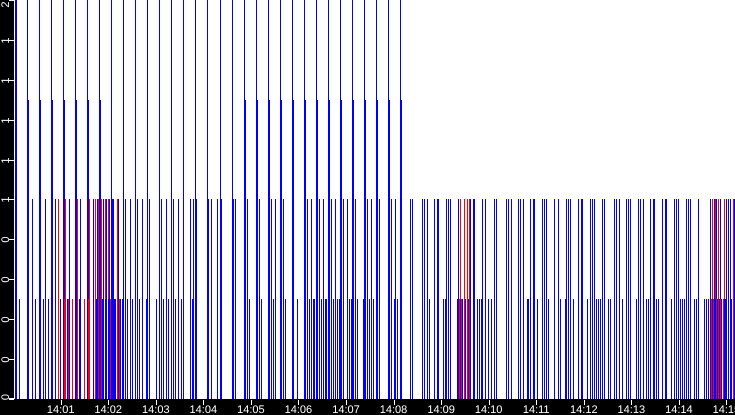 The width and height of the screenshot is (735, 415). Describe the element at coordinates (61, 409) in the screenshot. I see `svg-text: 14:01` at that location.